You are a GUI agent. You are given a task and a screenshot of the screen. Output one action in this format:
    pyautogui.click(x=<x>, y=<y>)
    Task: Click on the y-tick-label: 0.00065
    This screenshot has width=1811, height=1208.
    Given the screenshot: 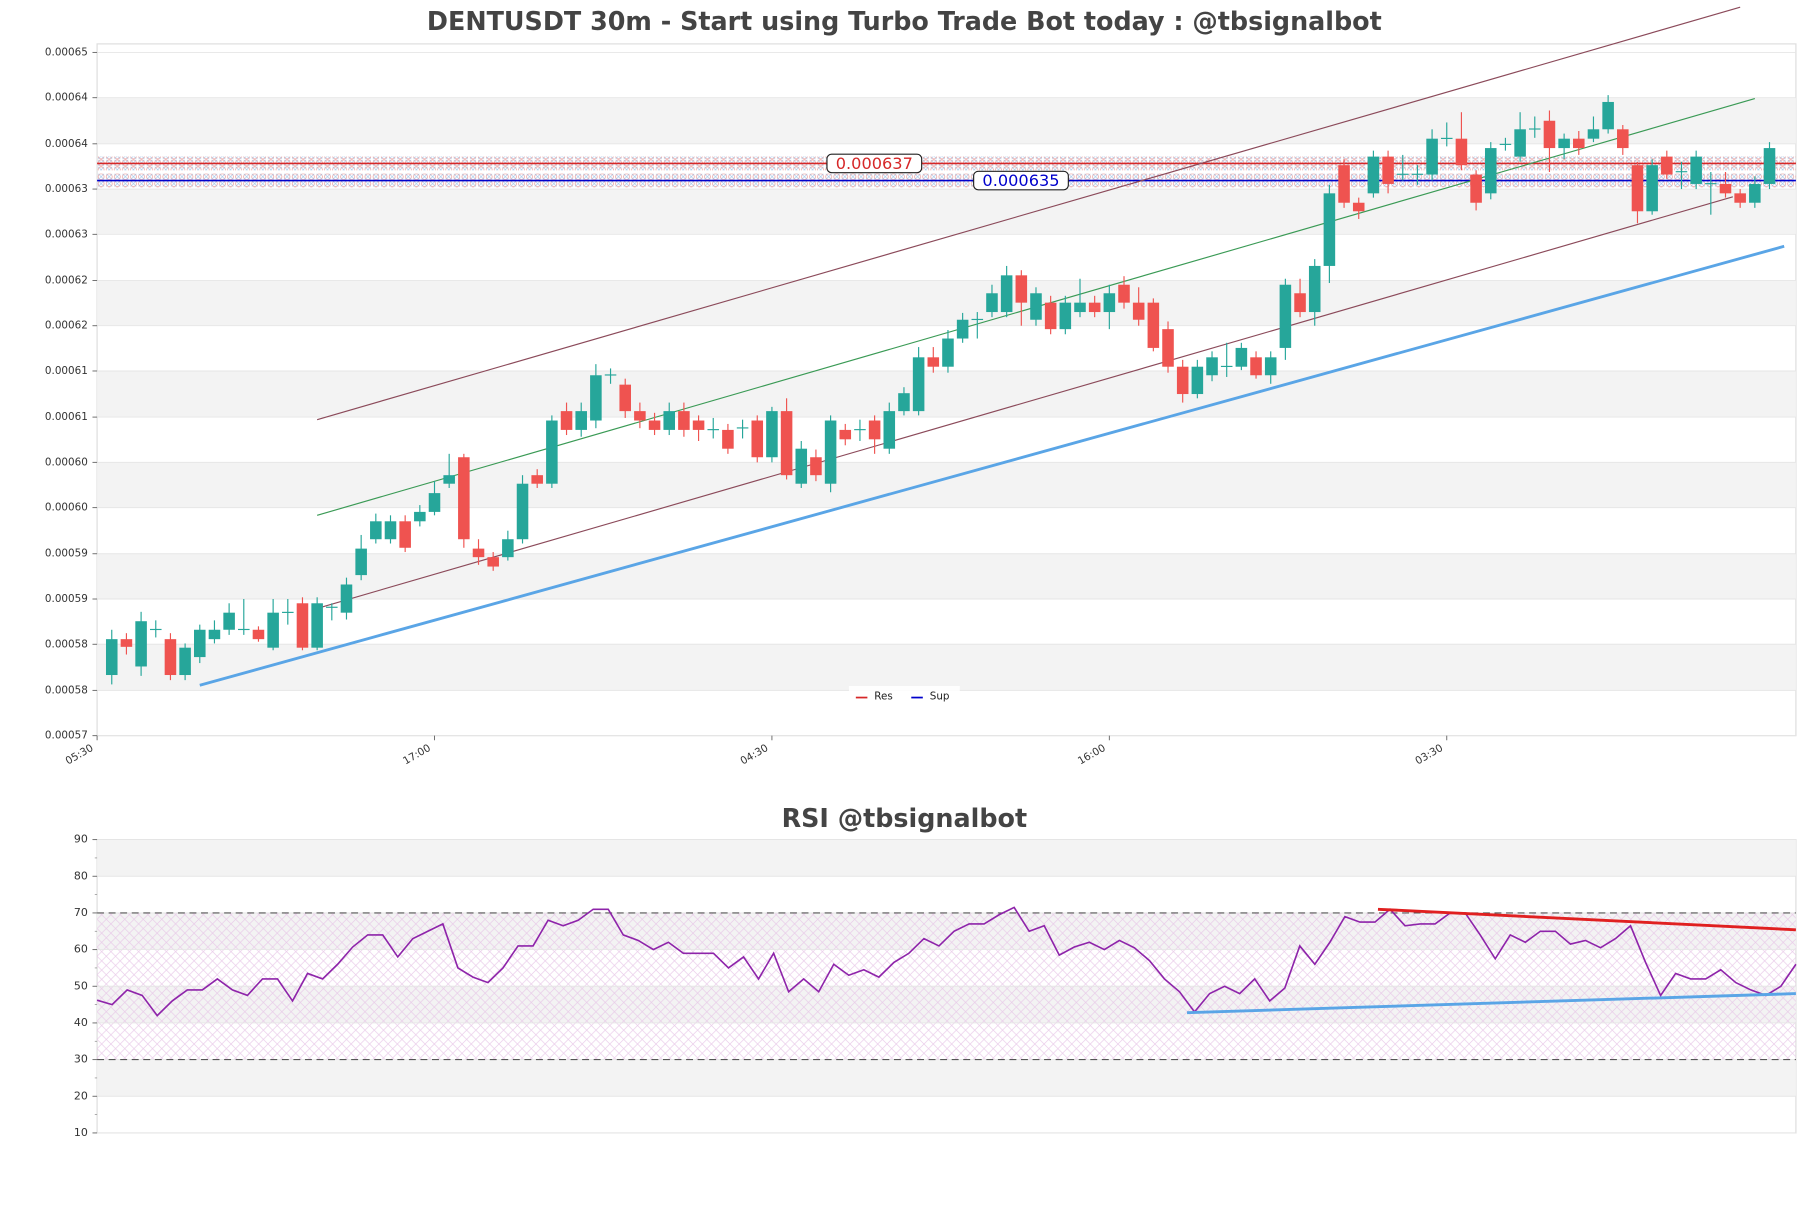 What is the action you would take?
    pyautogui.click(x=66, y=52)
    